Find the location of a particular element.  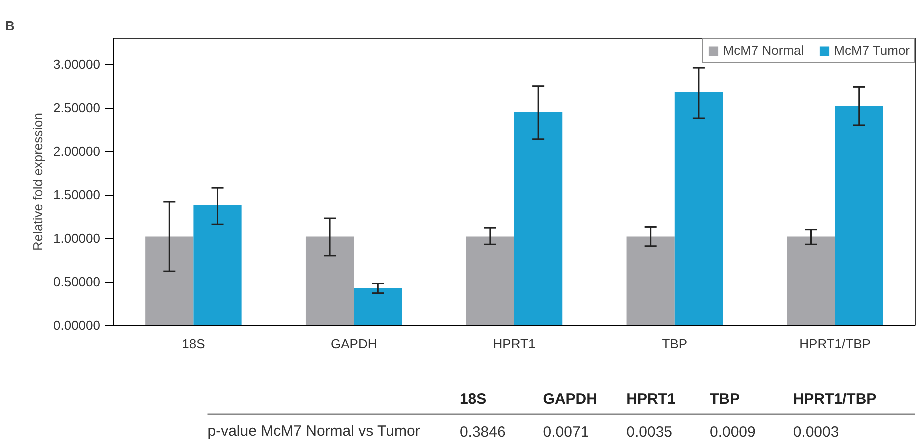

category-label: 18S is located at coordinates (473, 399).